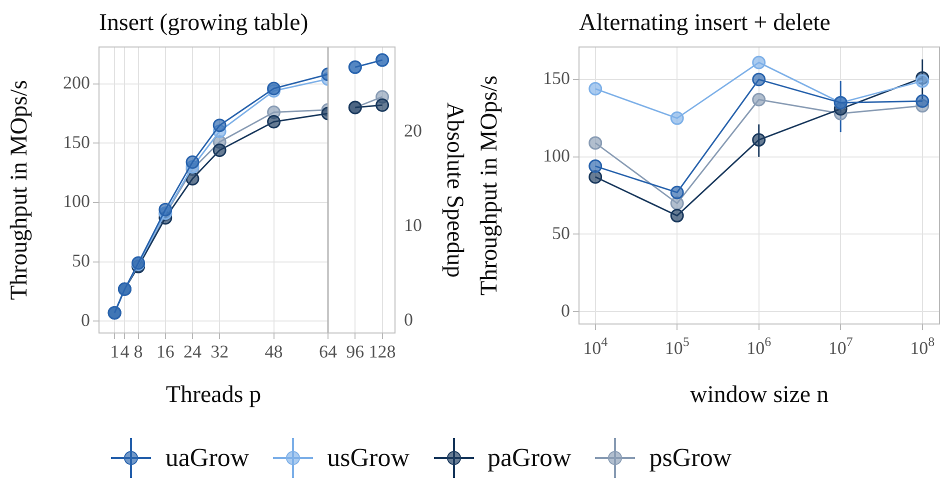 This screenshot has width=947, height=480. What do you see at coordinates (382, 352) in the screenshot?
I see `x-tick-label: 128` at bounding box center [382, 352].